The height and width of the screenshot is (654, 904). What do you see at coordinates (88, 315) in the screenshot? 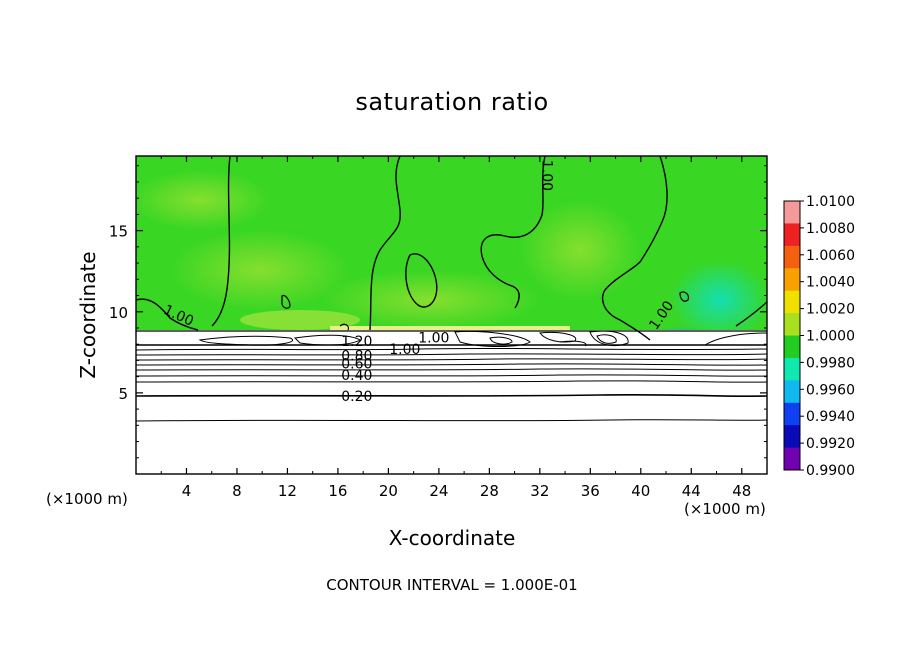
I see `y-axis-label: Z-coordinate` at bounding box center [88, 315].